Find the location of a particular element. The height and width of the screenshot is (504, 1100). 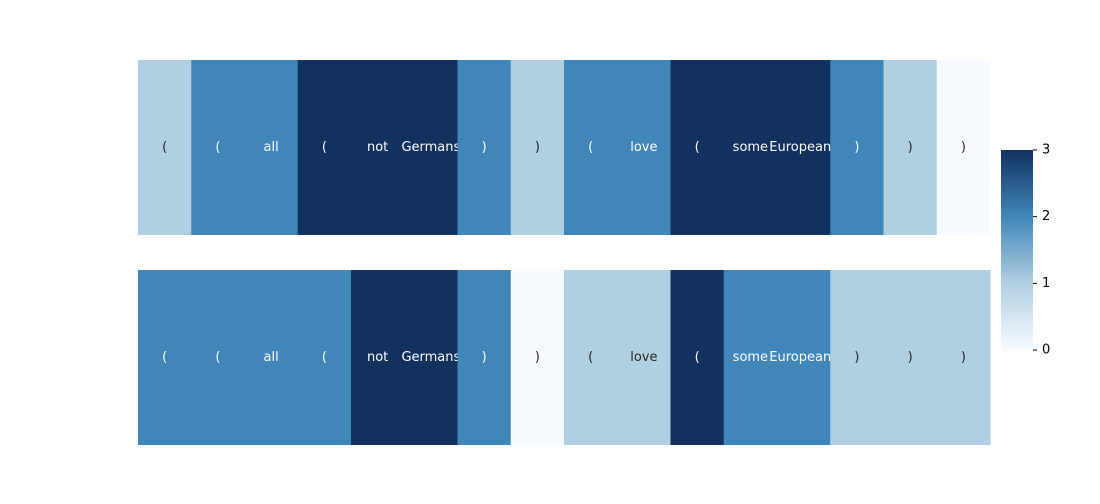

colorbar-tick-label: 2 is located at coordinates (1046, 216).